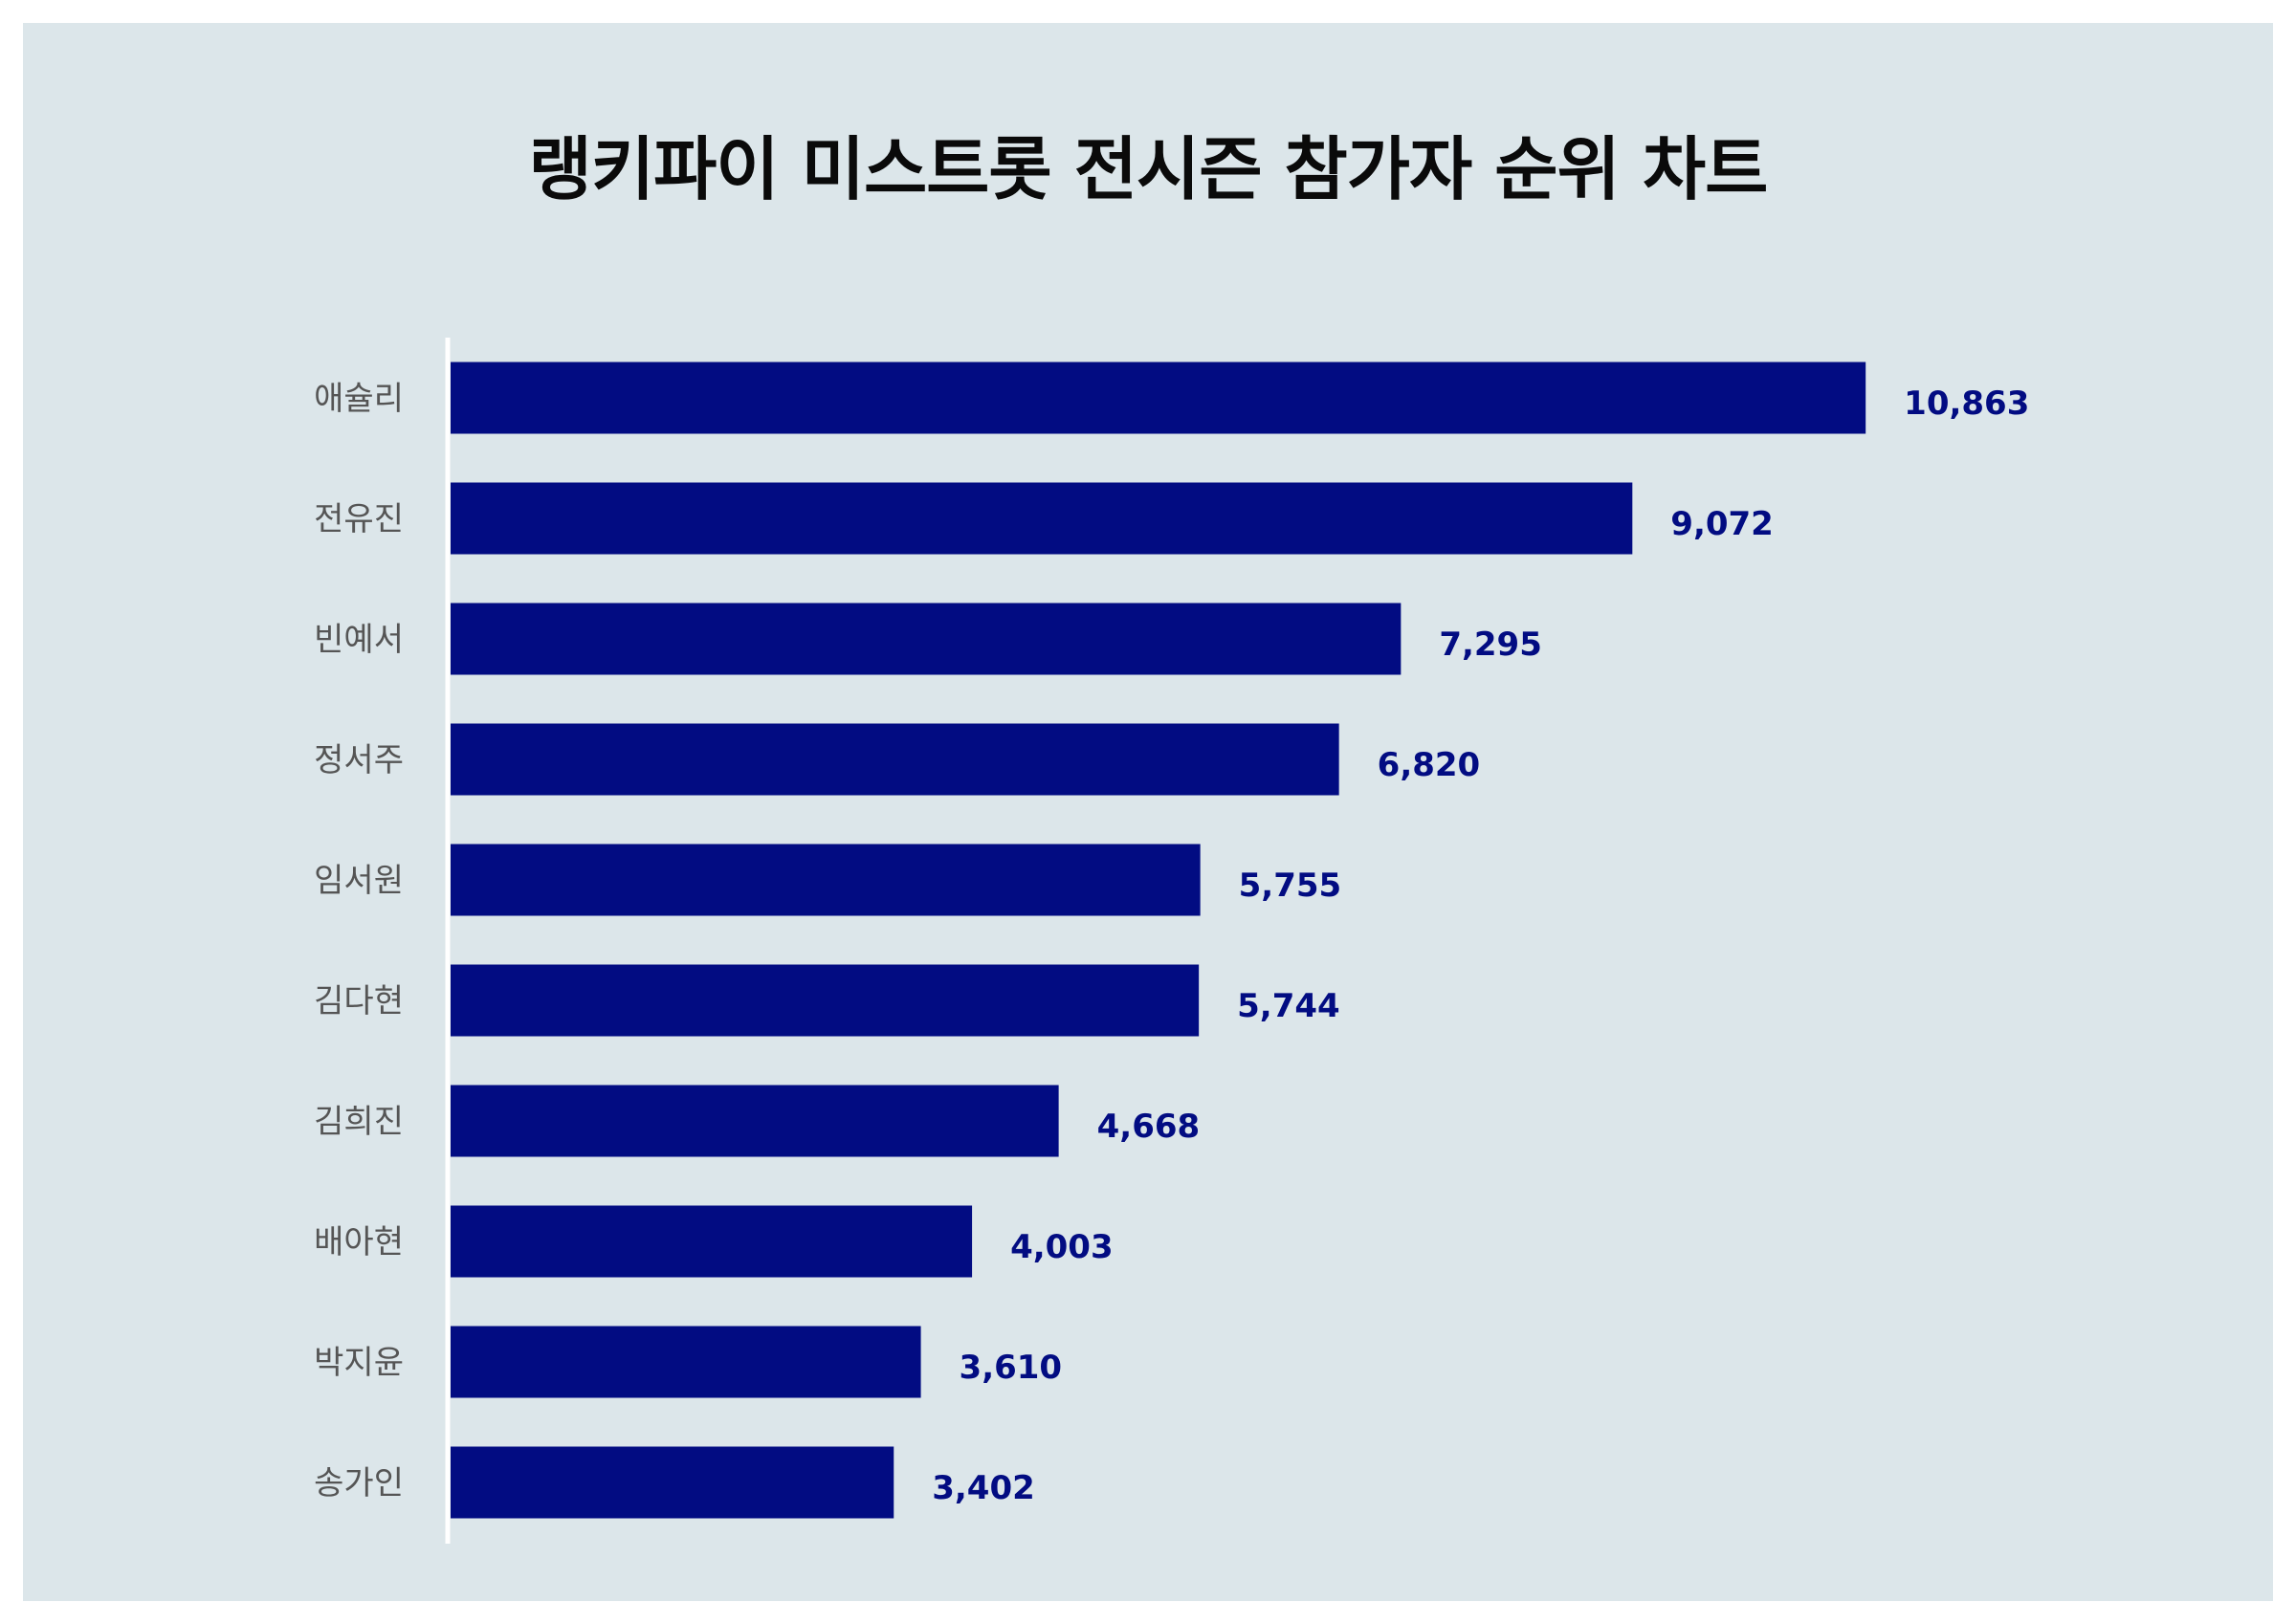  What do you see at coordinates (359, 1242) in the screenshot?
I see `category-label: 배아현` at bounding box center [359, 1242].